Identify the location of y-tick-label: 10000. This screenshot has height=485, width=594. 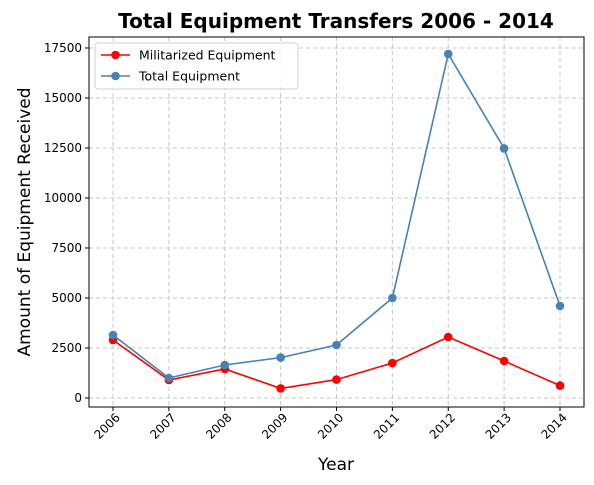
(63, 198).